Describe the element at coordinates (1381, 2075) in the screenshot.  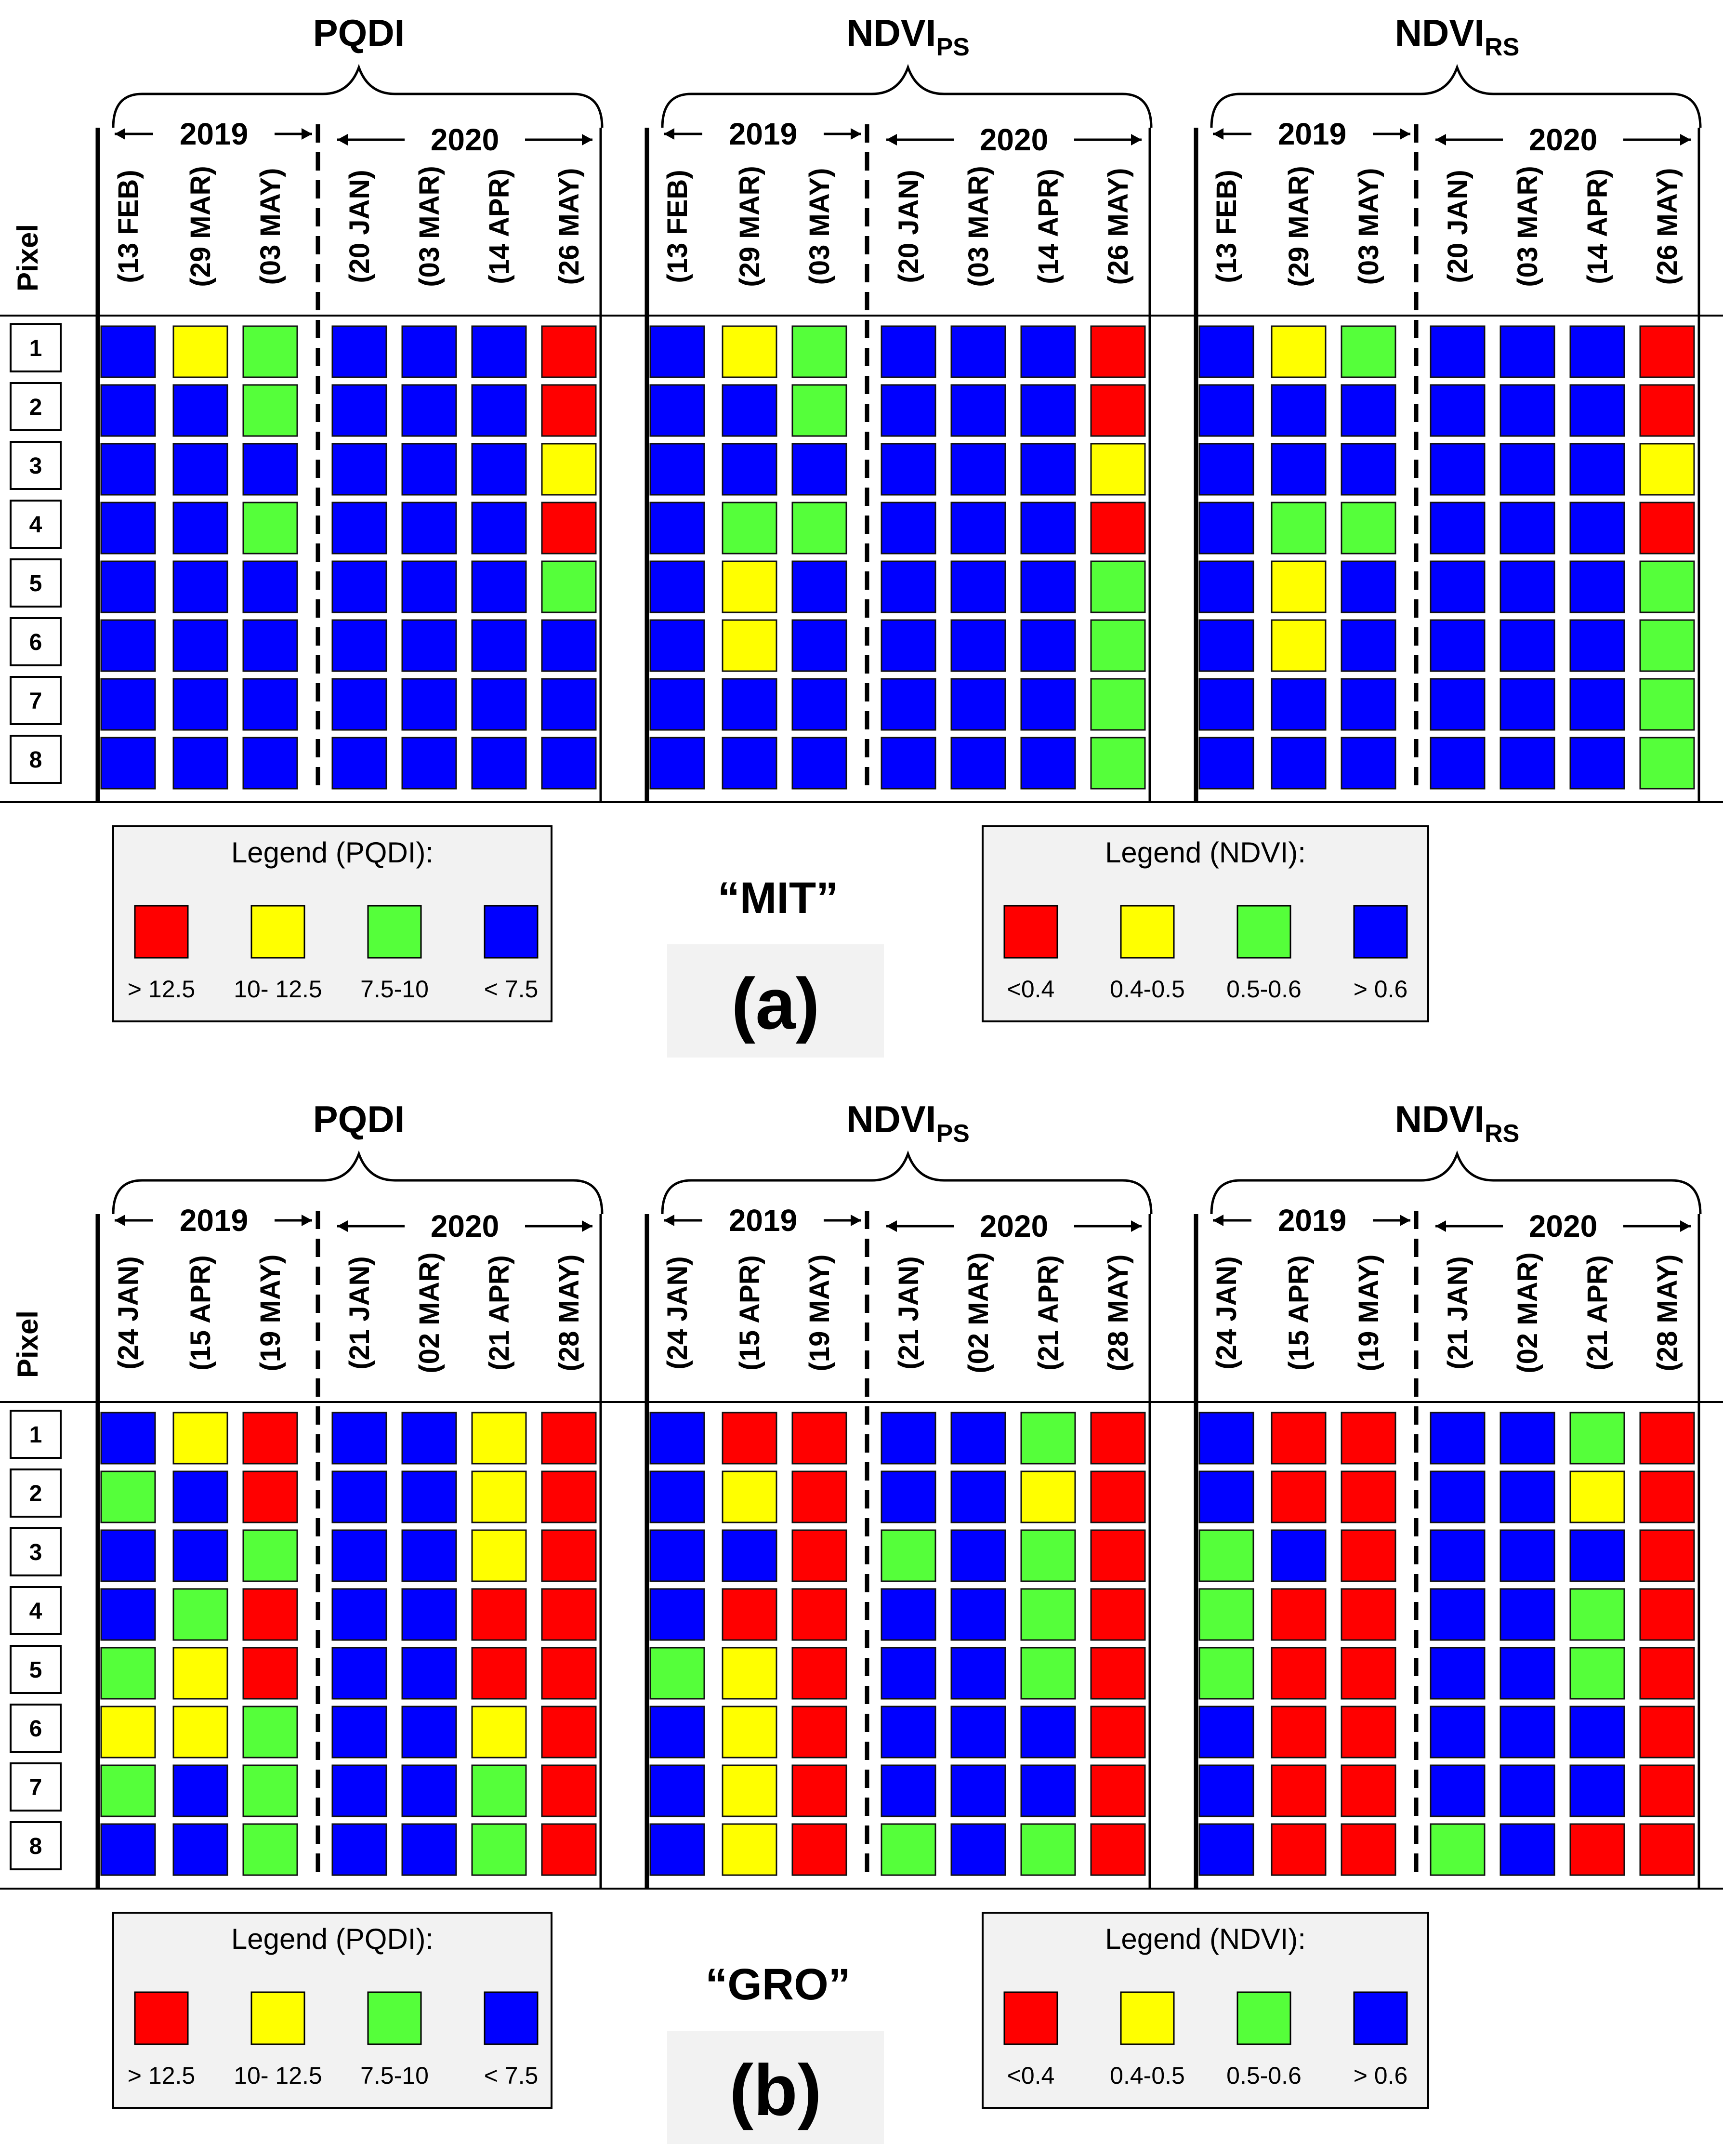
I see `legend-label: > 0.6` at that location.